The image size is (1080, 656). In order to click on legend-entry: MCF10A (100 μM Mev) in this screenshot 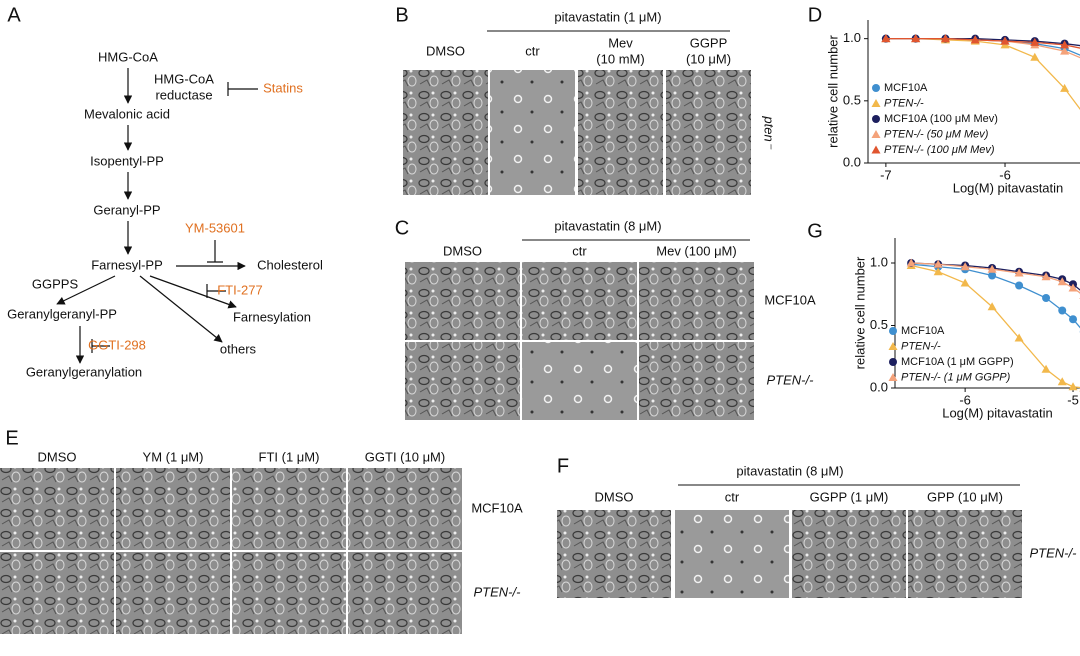, I will do `click(941, 119)`.